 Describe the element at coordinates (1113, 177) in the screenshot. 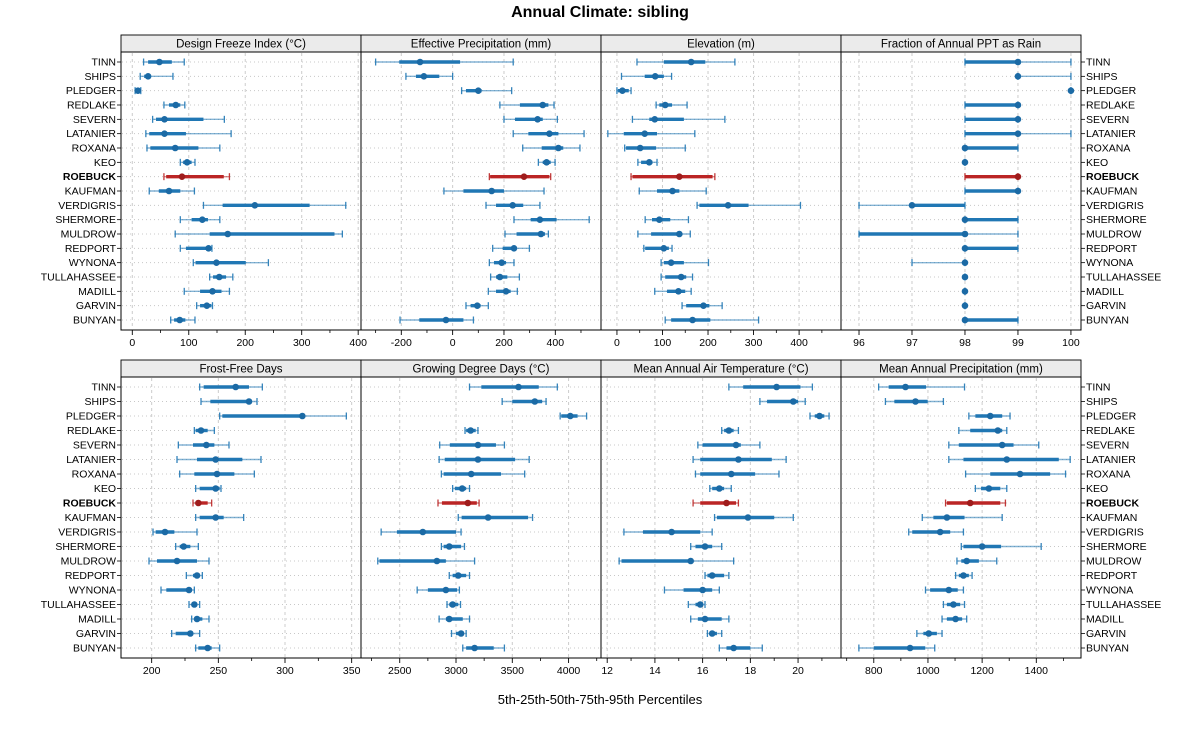

I see `station-label-right: ROEBUCK` at that location.